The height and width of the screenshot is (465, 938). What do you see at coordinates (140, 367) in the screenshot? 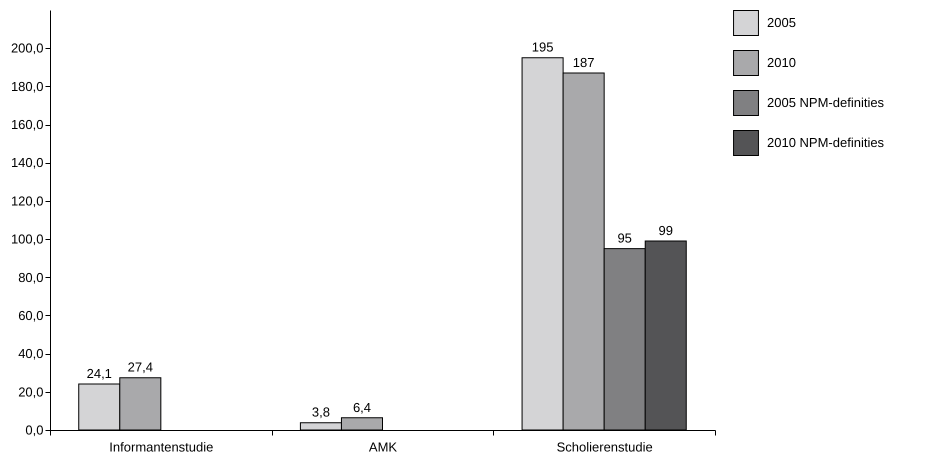
I see `data-label: 27,4` at bounding box center [140, 367].